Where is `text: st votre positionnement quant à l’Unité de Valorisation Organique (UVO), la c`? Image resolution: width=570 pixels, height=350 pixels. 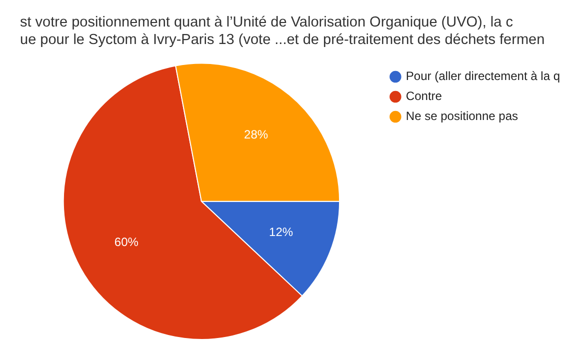 text: st votre positionnement quant à l’Unité de Valorisation Organique (UVO), la c is located at coordinates (266, 22).